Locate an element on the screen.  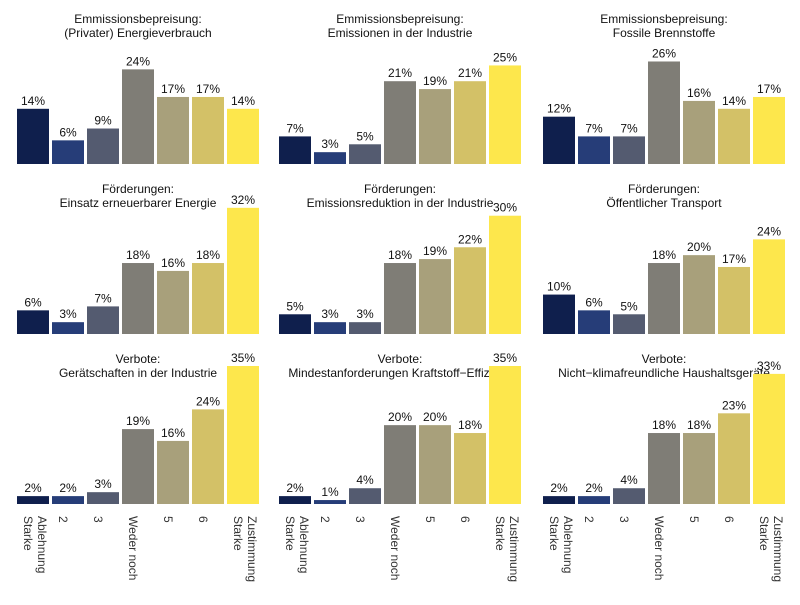
value-label: 21% is located at coordinates (400, 73).